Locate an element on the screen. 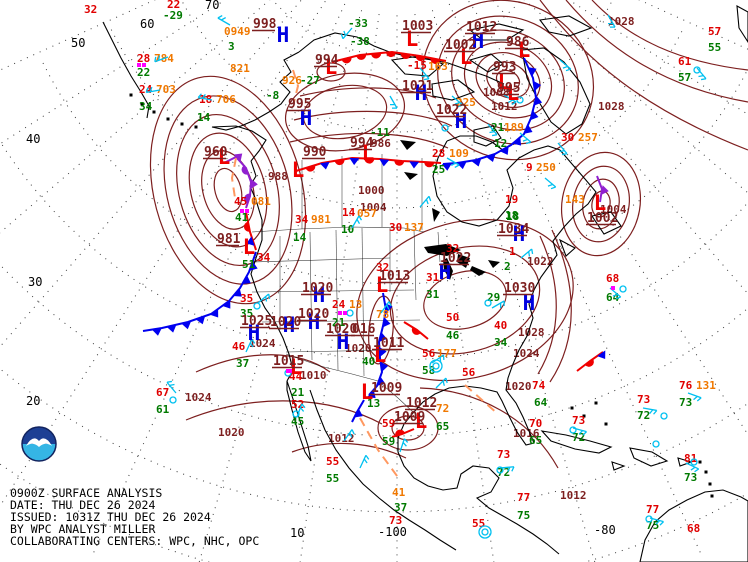  pressure-value-label: 1002 is located at coordinates (460, 45).